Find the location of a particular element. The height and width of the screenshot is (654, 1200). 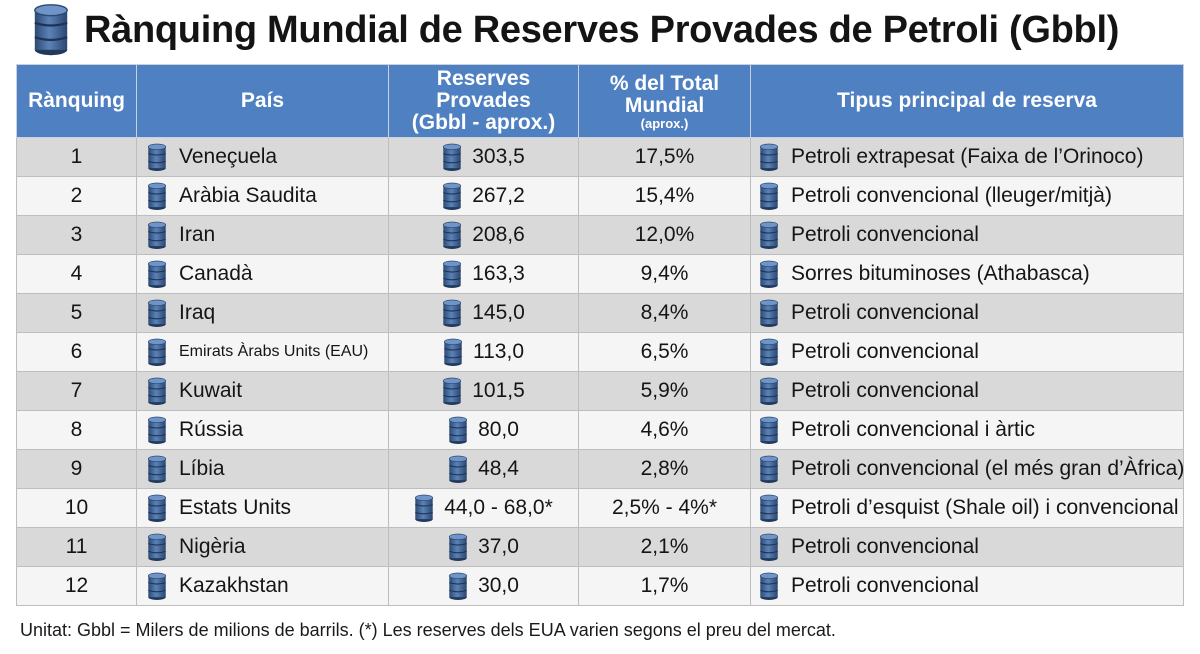

country-name: Líbia is located at coordinates (202, 468).